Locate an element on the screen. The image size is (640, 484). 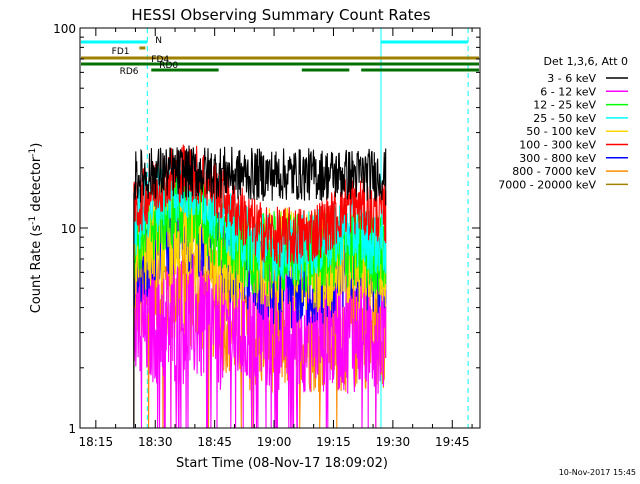
legend-label: 50 - 100 keV is located at coordinates (561, 131).